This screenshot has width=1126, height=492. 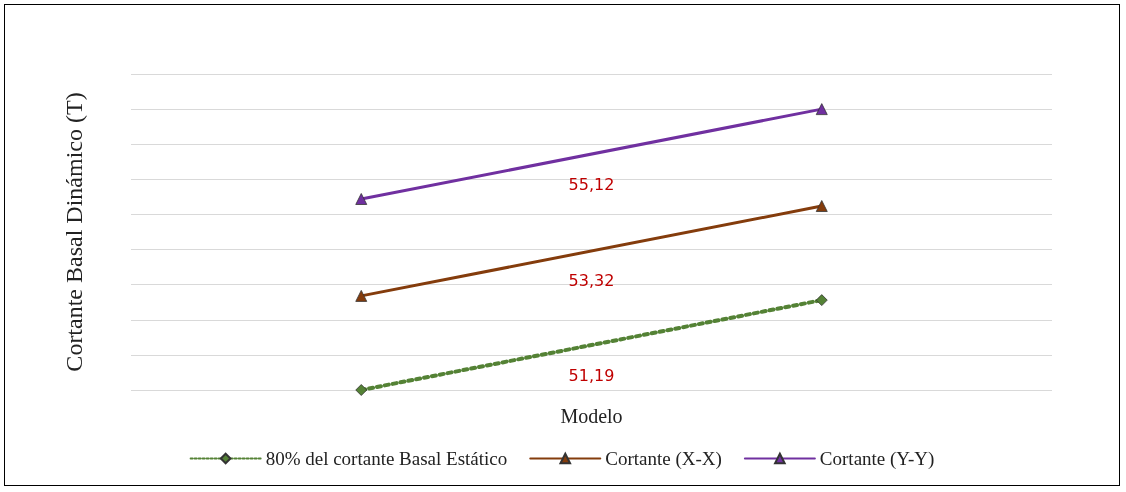 I want to click on annotation: 55,12, so click(x=591, y=184).